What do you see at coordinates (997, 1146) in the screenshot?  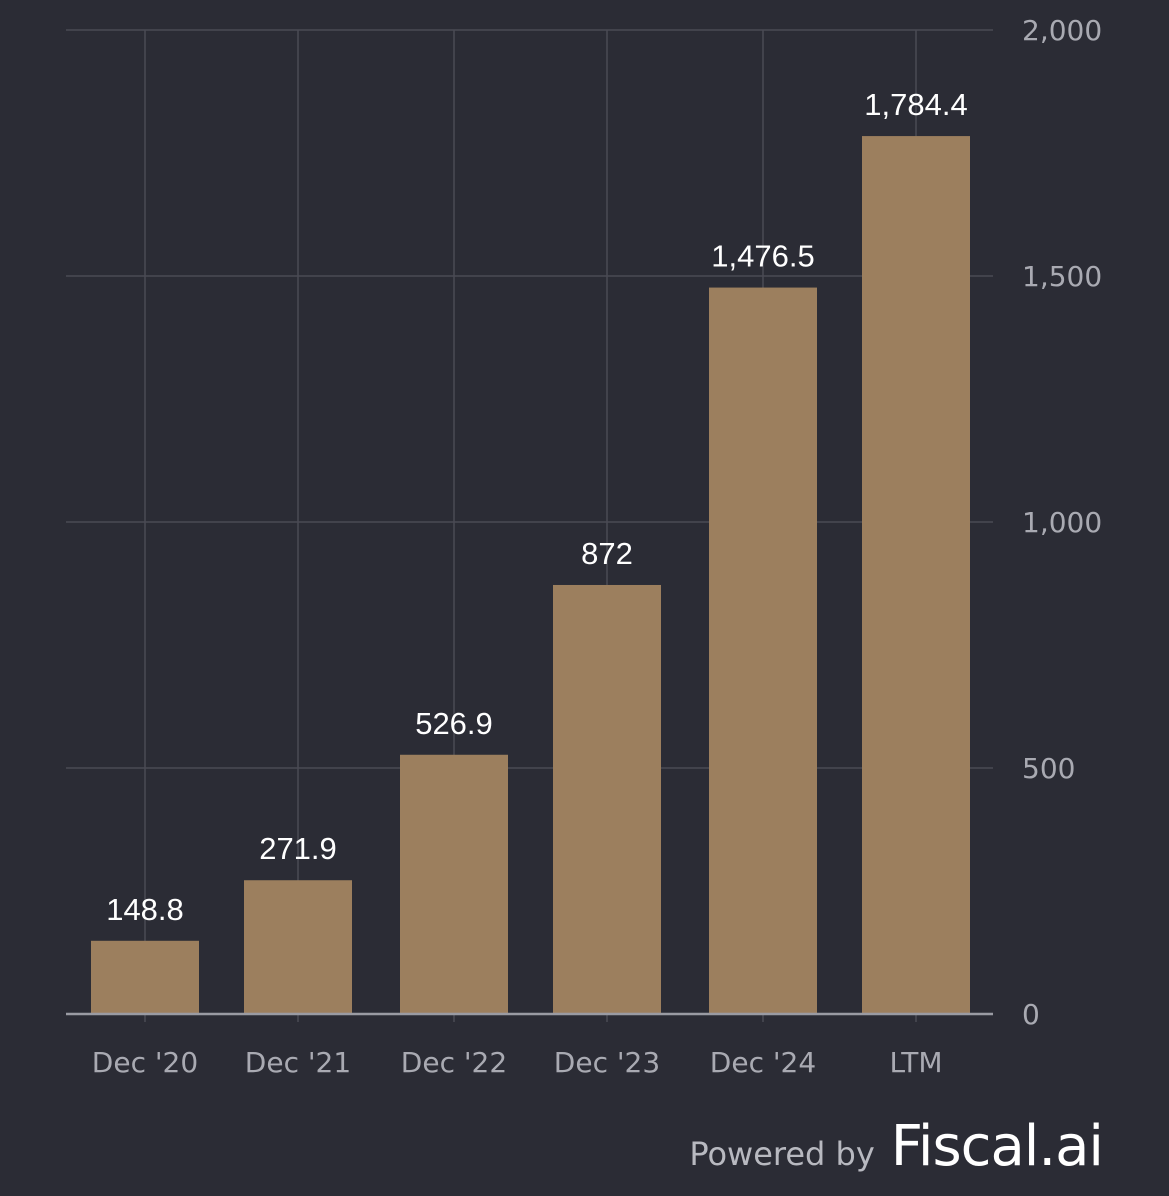 I see `fiscal-ai-logo: Fiscal.ai` at bounding box center [997, 1146].